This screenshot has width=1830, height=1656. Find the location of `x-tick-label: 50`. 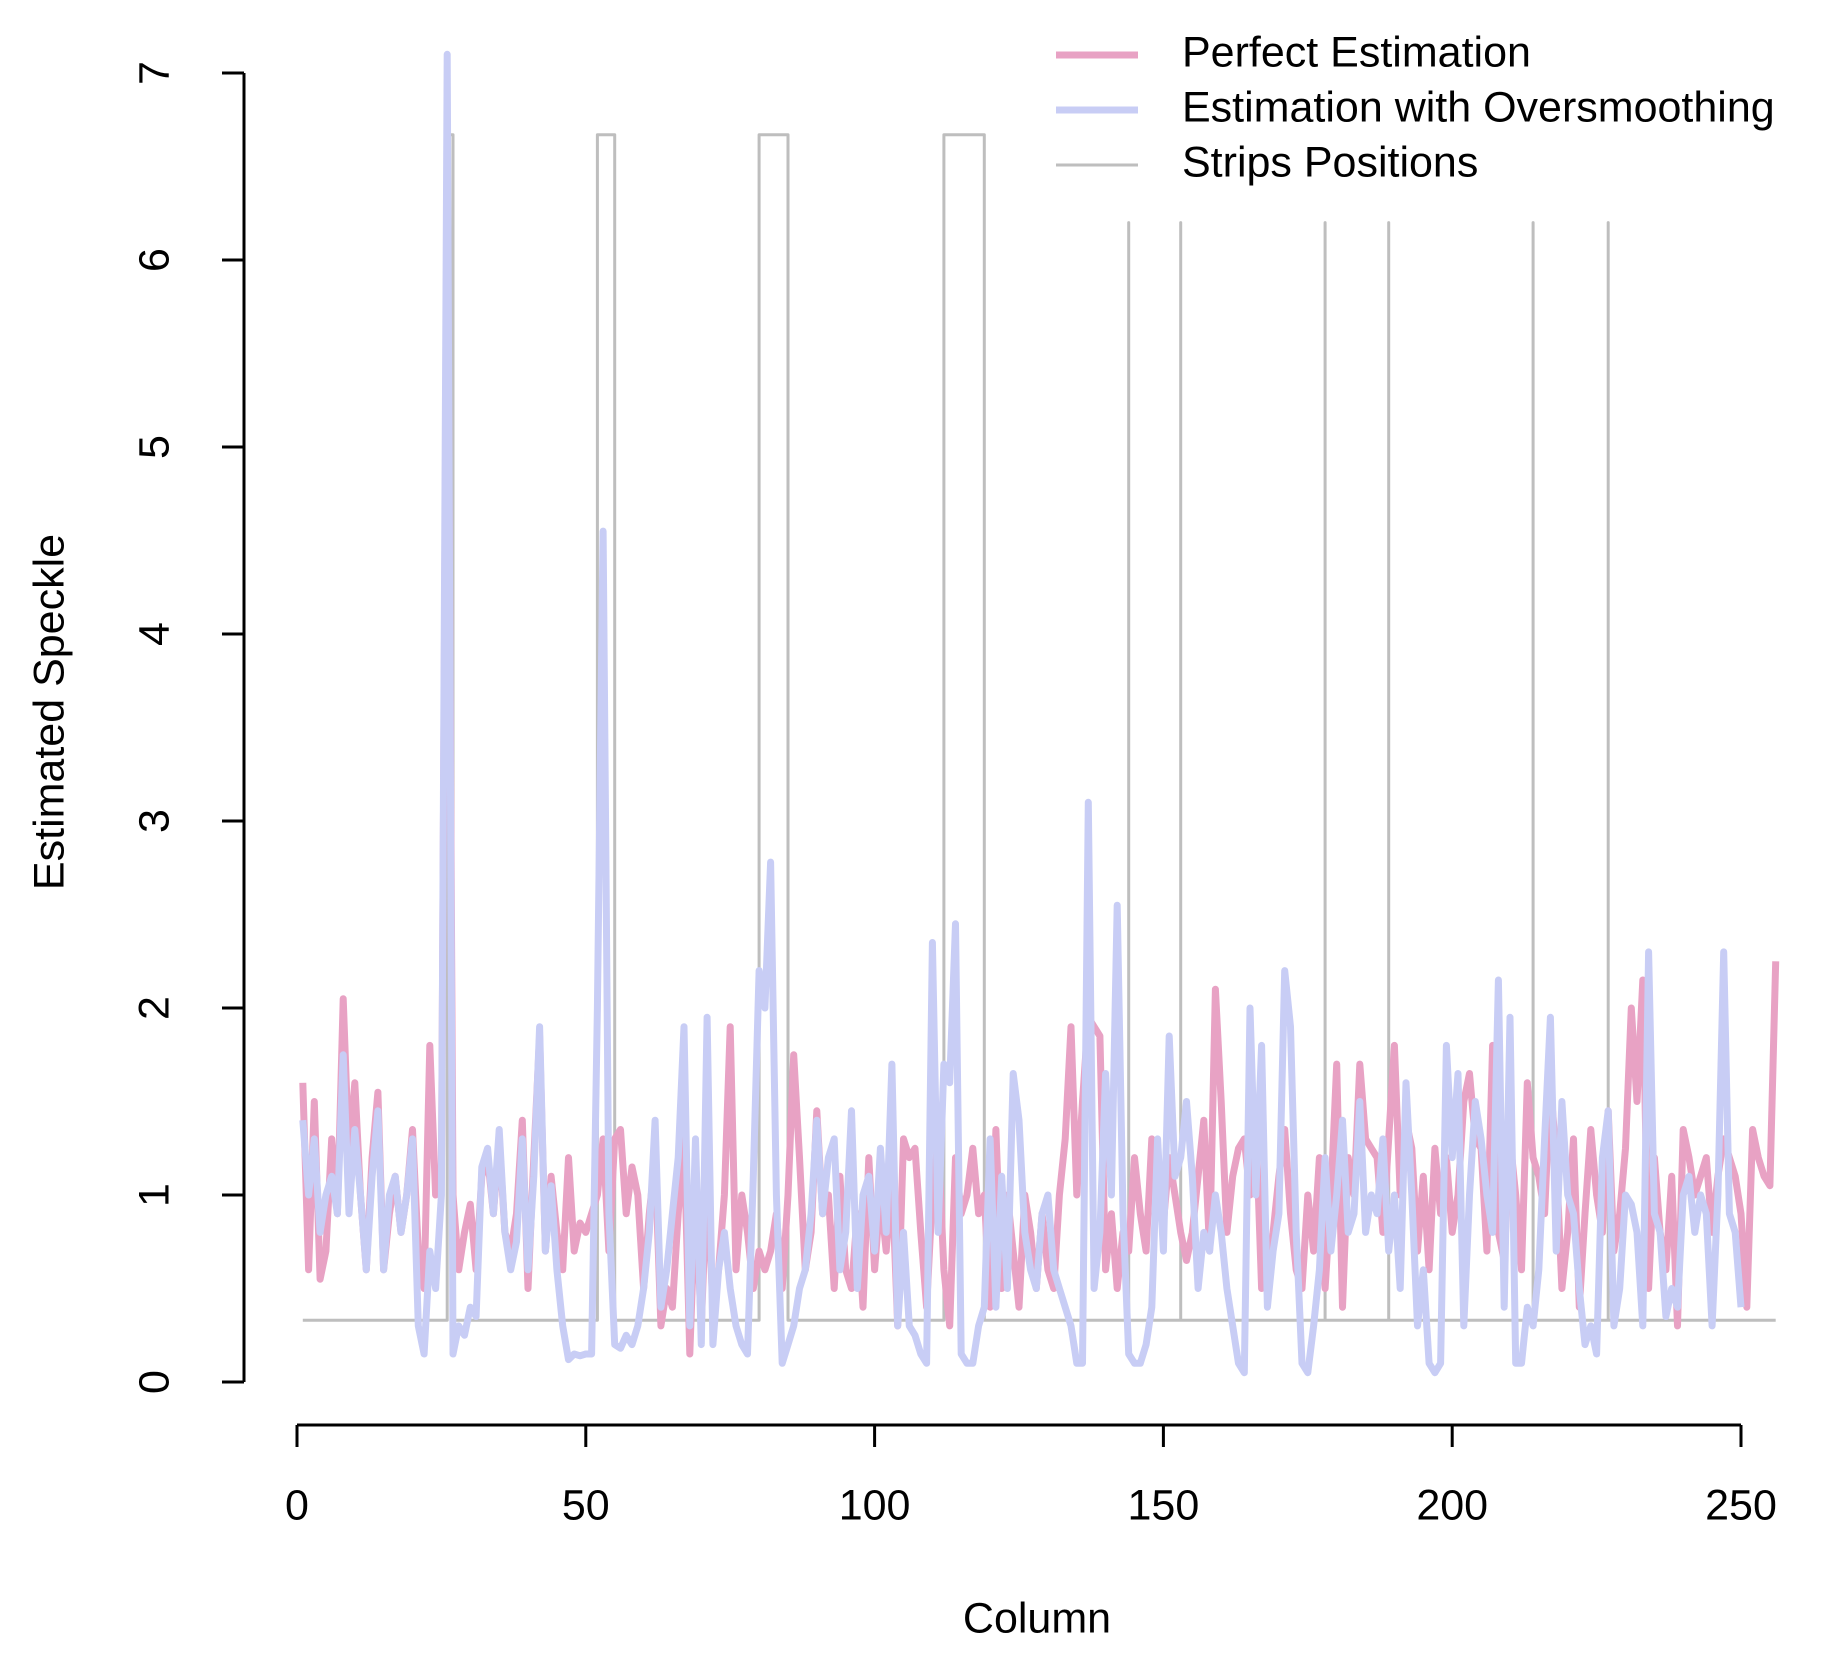

x-tick-label: 50 is located at coordinates (586, 1505).